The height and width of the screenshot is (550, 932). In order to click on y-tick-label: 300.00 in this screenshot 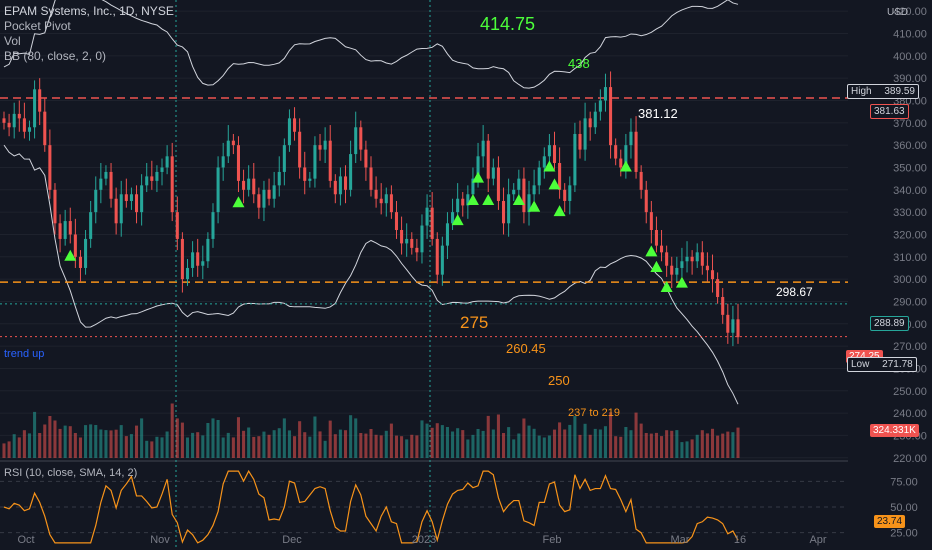, I will do `click(910, 280)`.